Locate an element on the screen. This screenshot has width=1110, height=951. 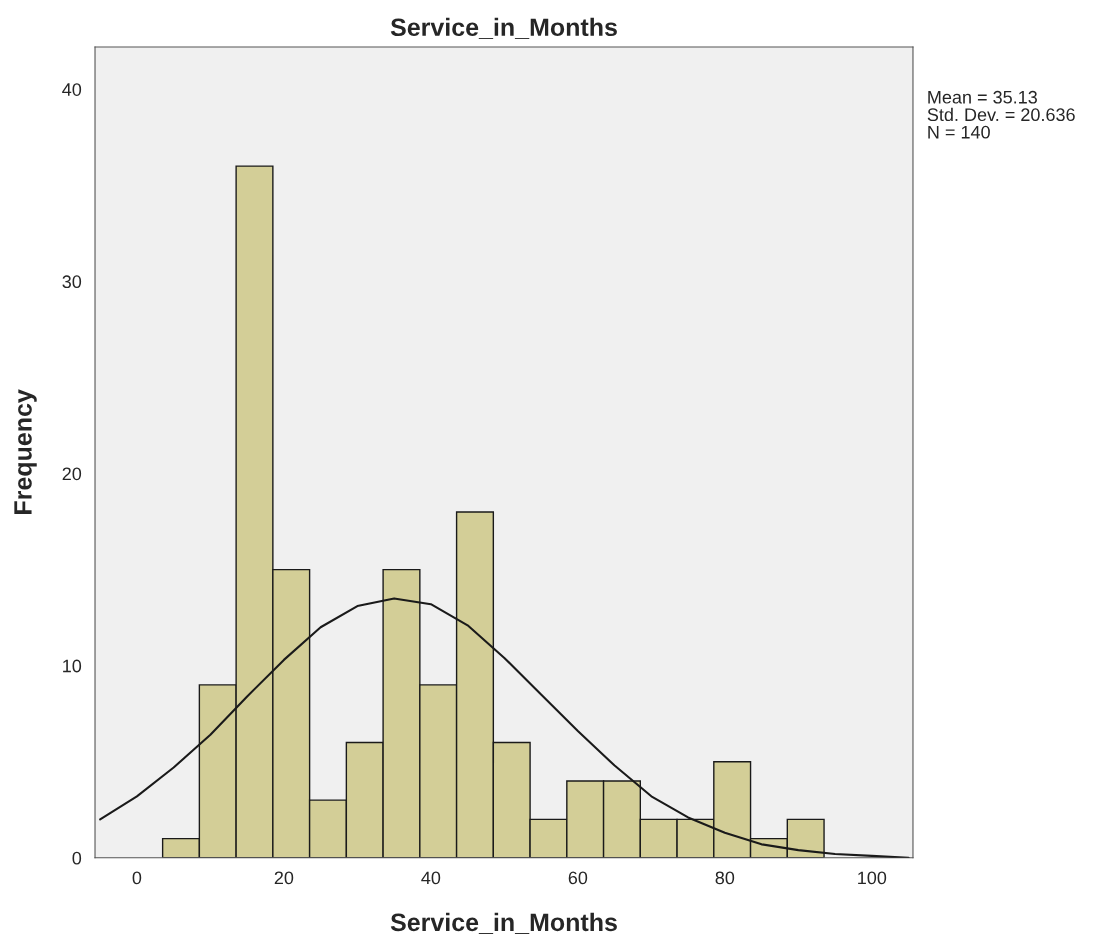
chart-title: Service_in_Months is located at coordinates (503, 28).